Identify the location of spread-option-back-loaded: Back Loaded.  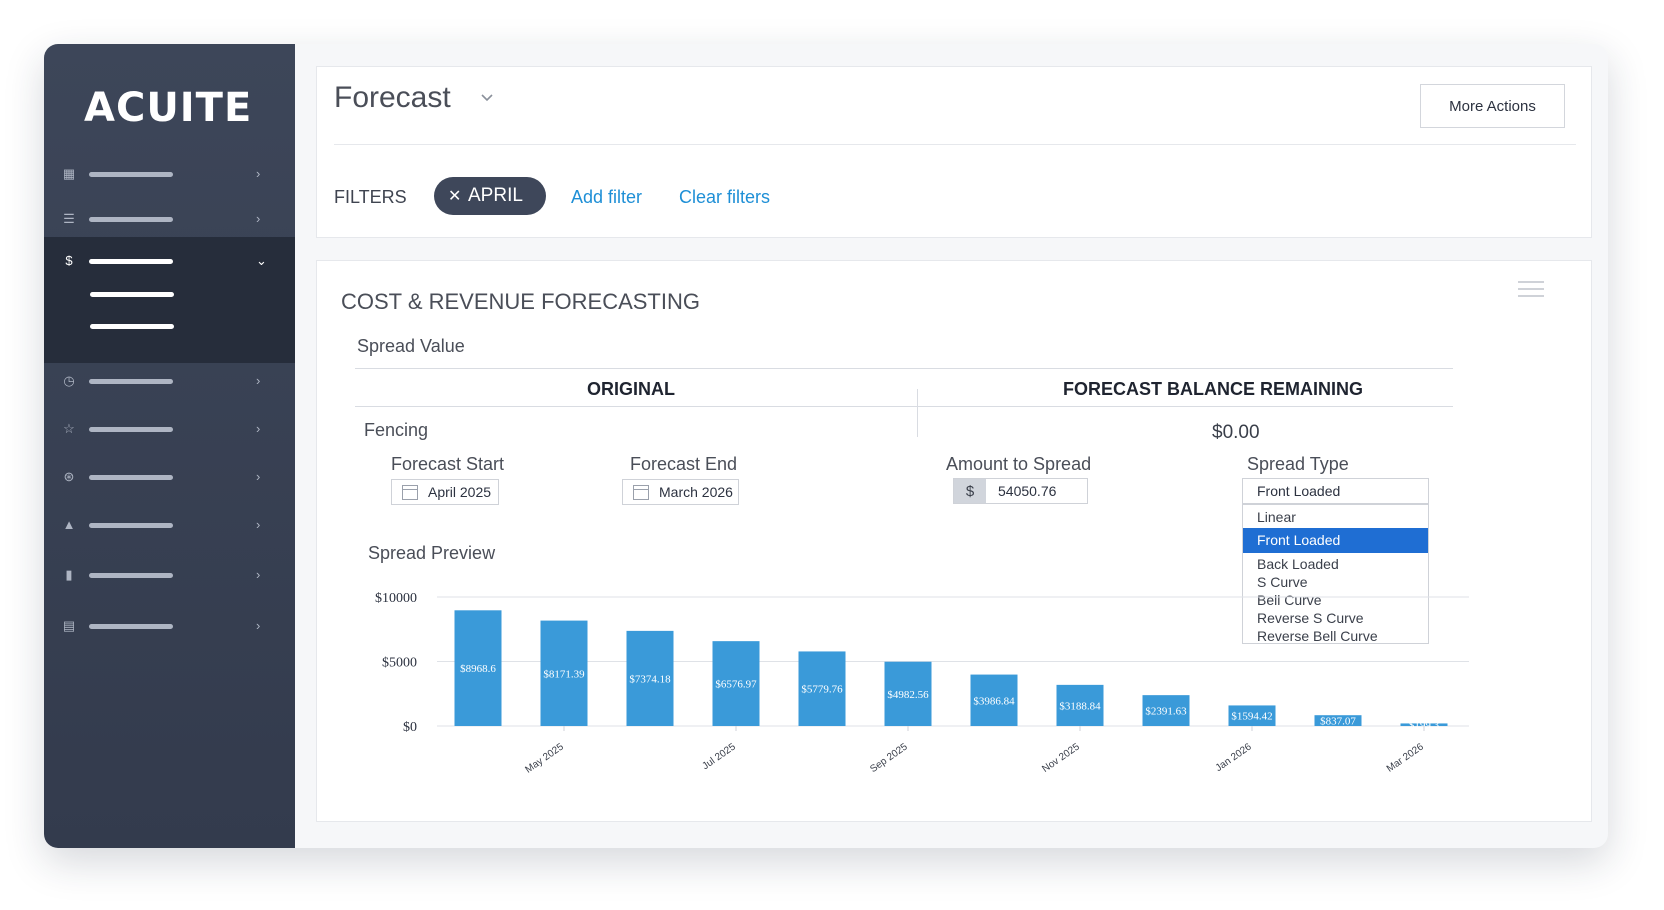
(1298, 564).